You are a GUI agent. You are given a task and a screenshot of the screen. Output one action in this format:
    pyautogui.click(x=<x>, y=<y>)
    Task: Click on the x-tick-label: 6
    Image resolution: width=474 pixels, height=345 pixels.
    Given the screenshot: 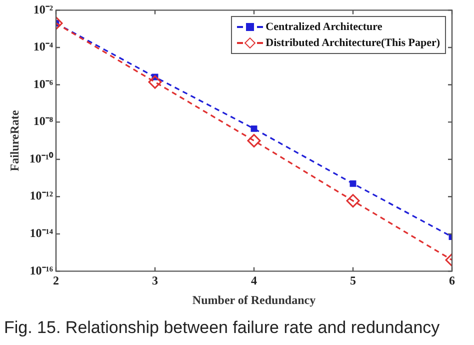 What is the action you would take?
    pyautogui.click(x=452, y=280)
    